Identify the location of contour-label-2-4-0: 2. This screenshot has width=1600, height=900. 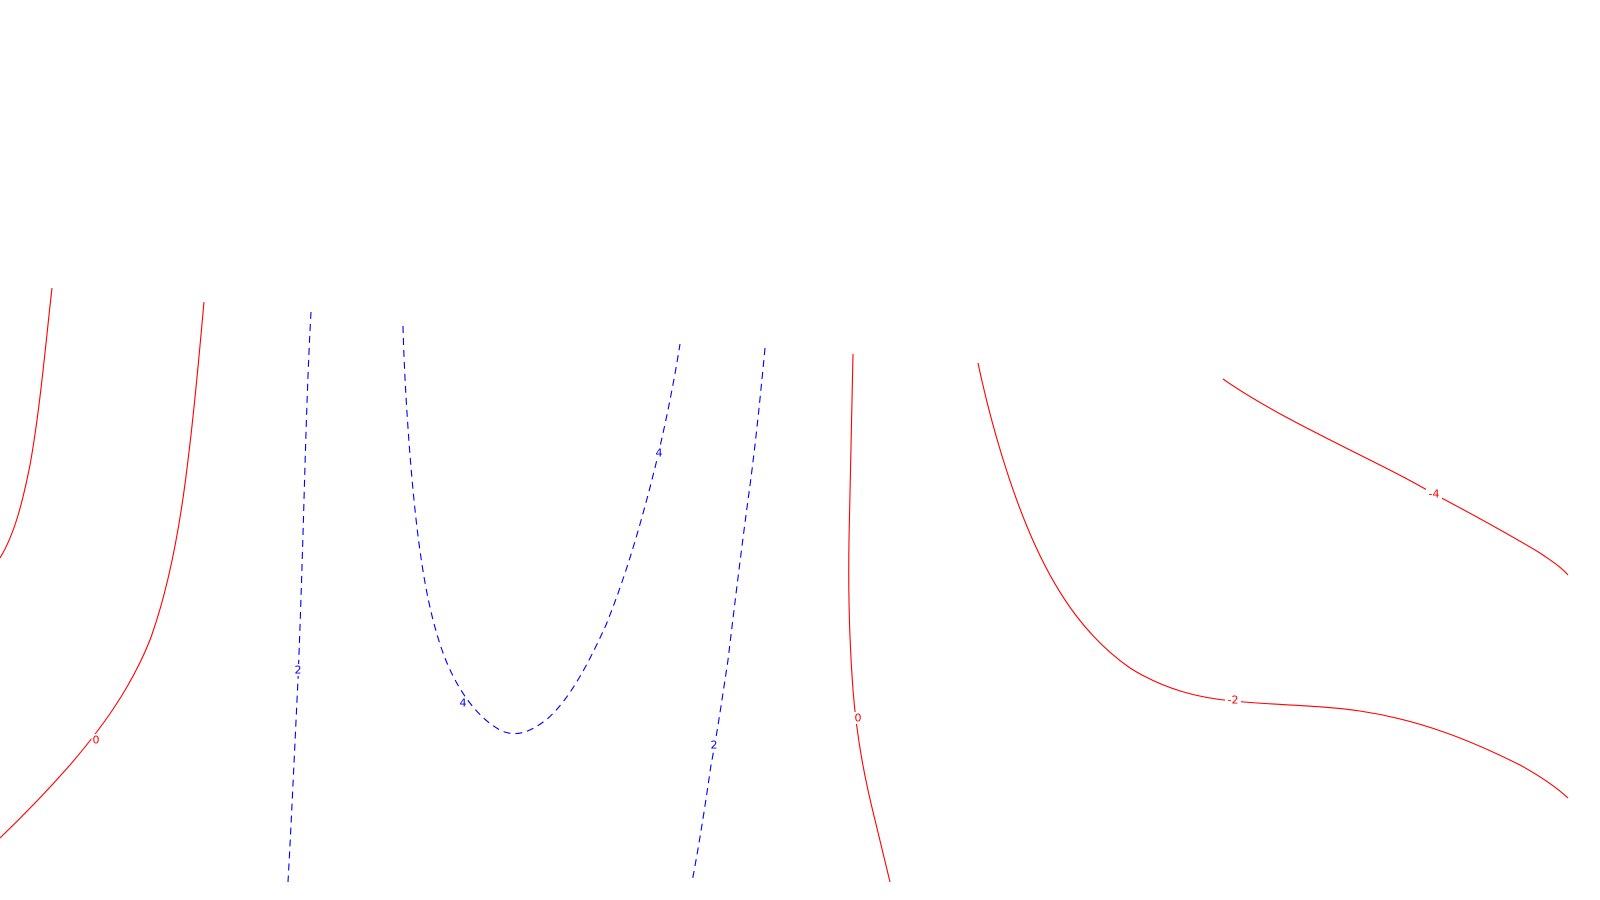
(714, 745).